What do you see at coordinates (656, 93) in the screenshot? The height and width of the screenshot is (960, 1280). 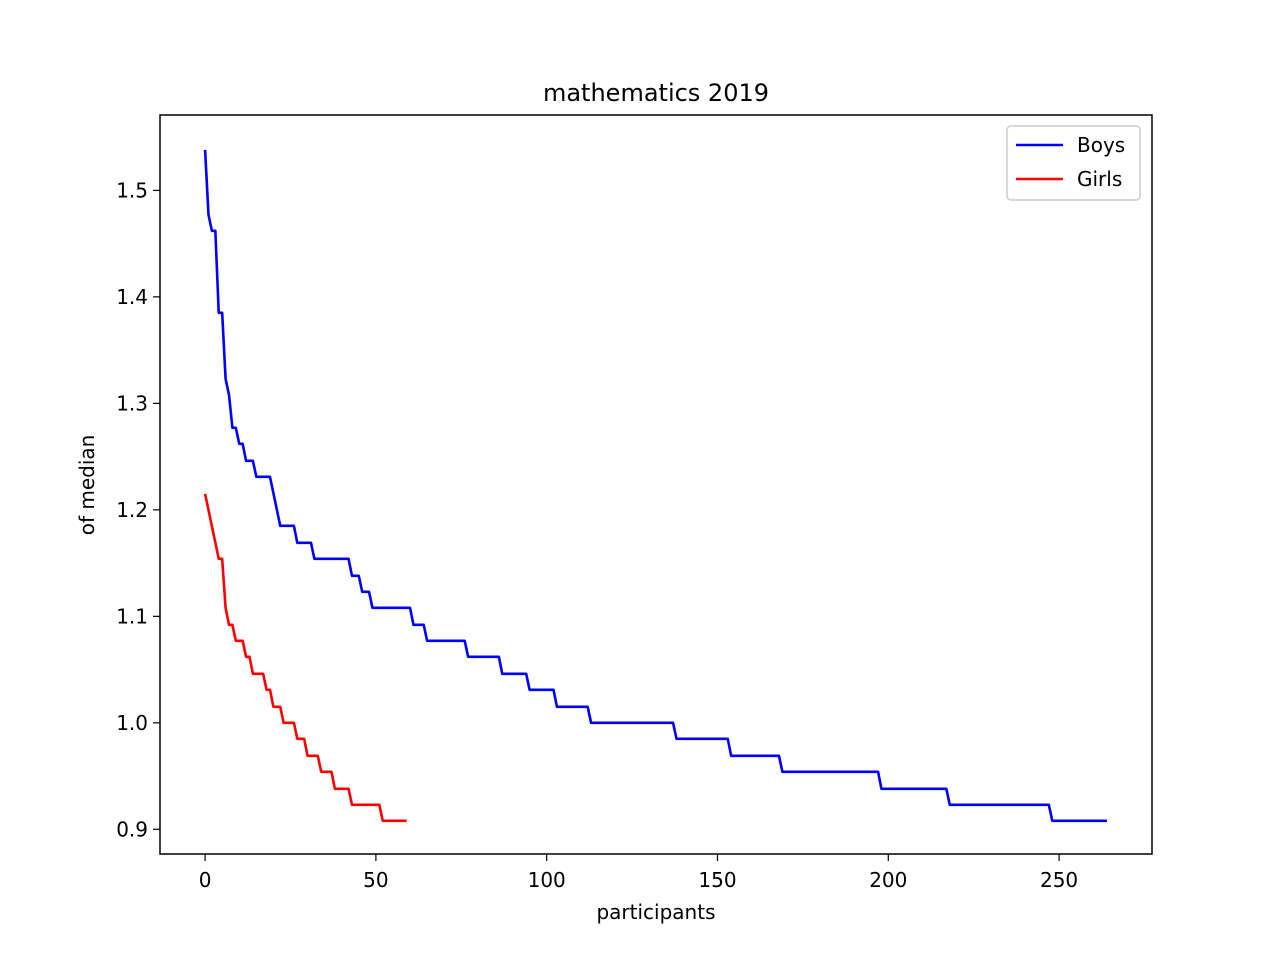 I see `chart-title: mathematics 2019` at bounding box center [656, 93].